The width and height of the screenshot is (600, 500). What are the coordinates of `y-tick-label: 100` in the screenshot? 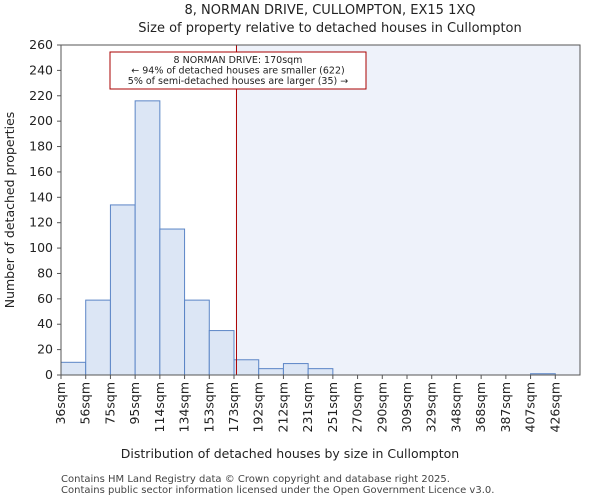 It's located at (41, 247).